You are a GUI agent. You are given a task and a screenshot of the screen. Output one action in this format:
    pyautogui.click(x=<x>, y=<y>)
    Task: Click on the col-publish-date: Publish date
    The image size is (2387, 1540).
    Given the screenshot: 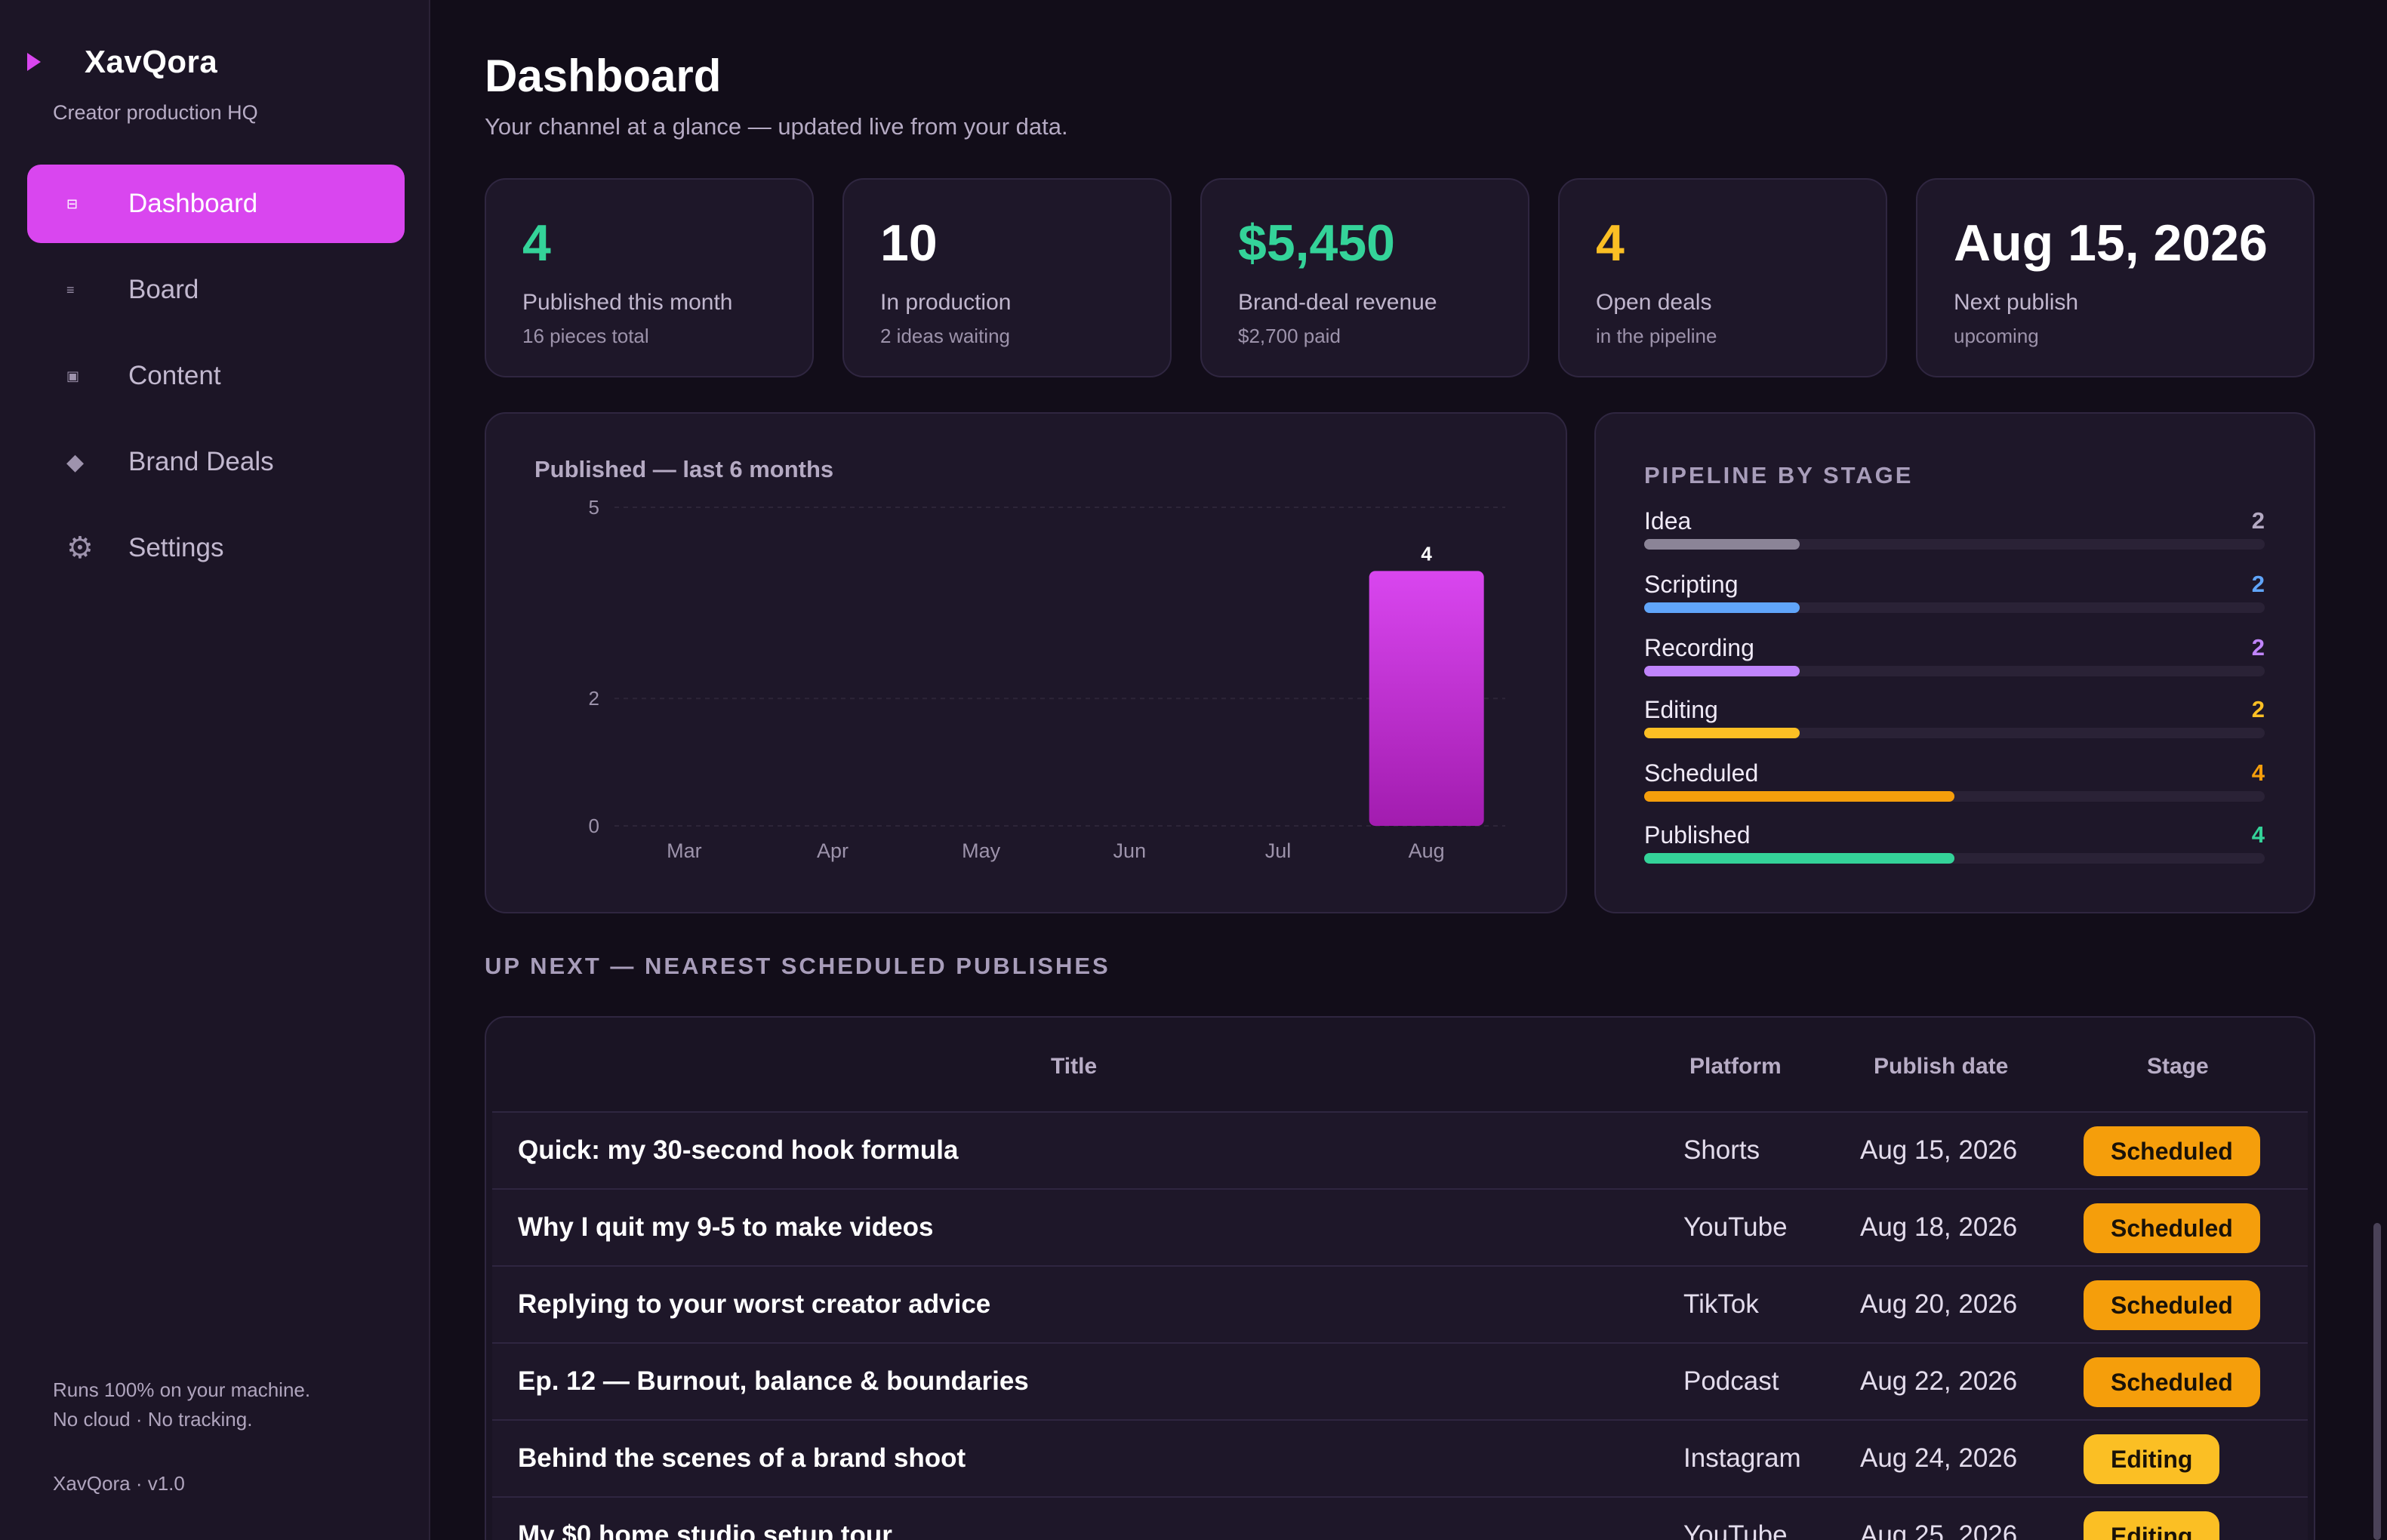 What is the action you would take?
    pyautogui.click(x=1941, y=1066)
    